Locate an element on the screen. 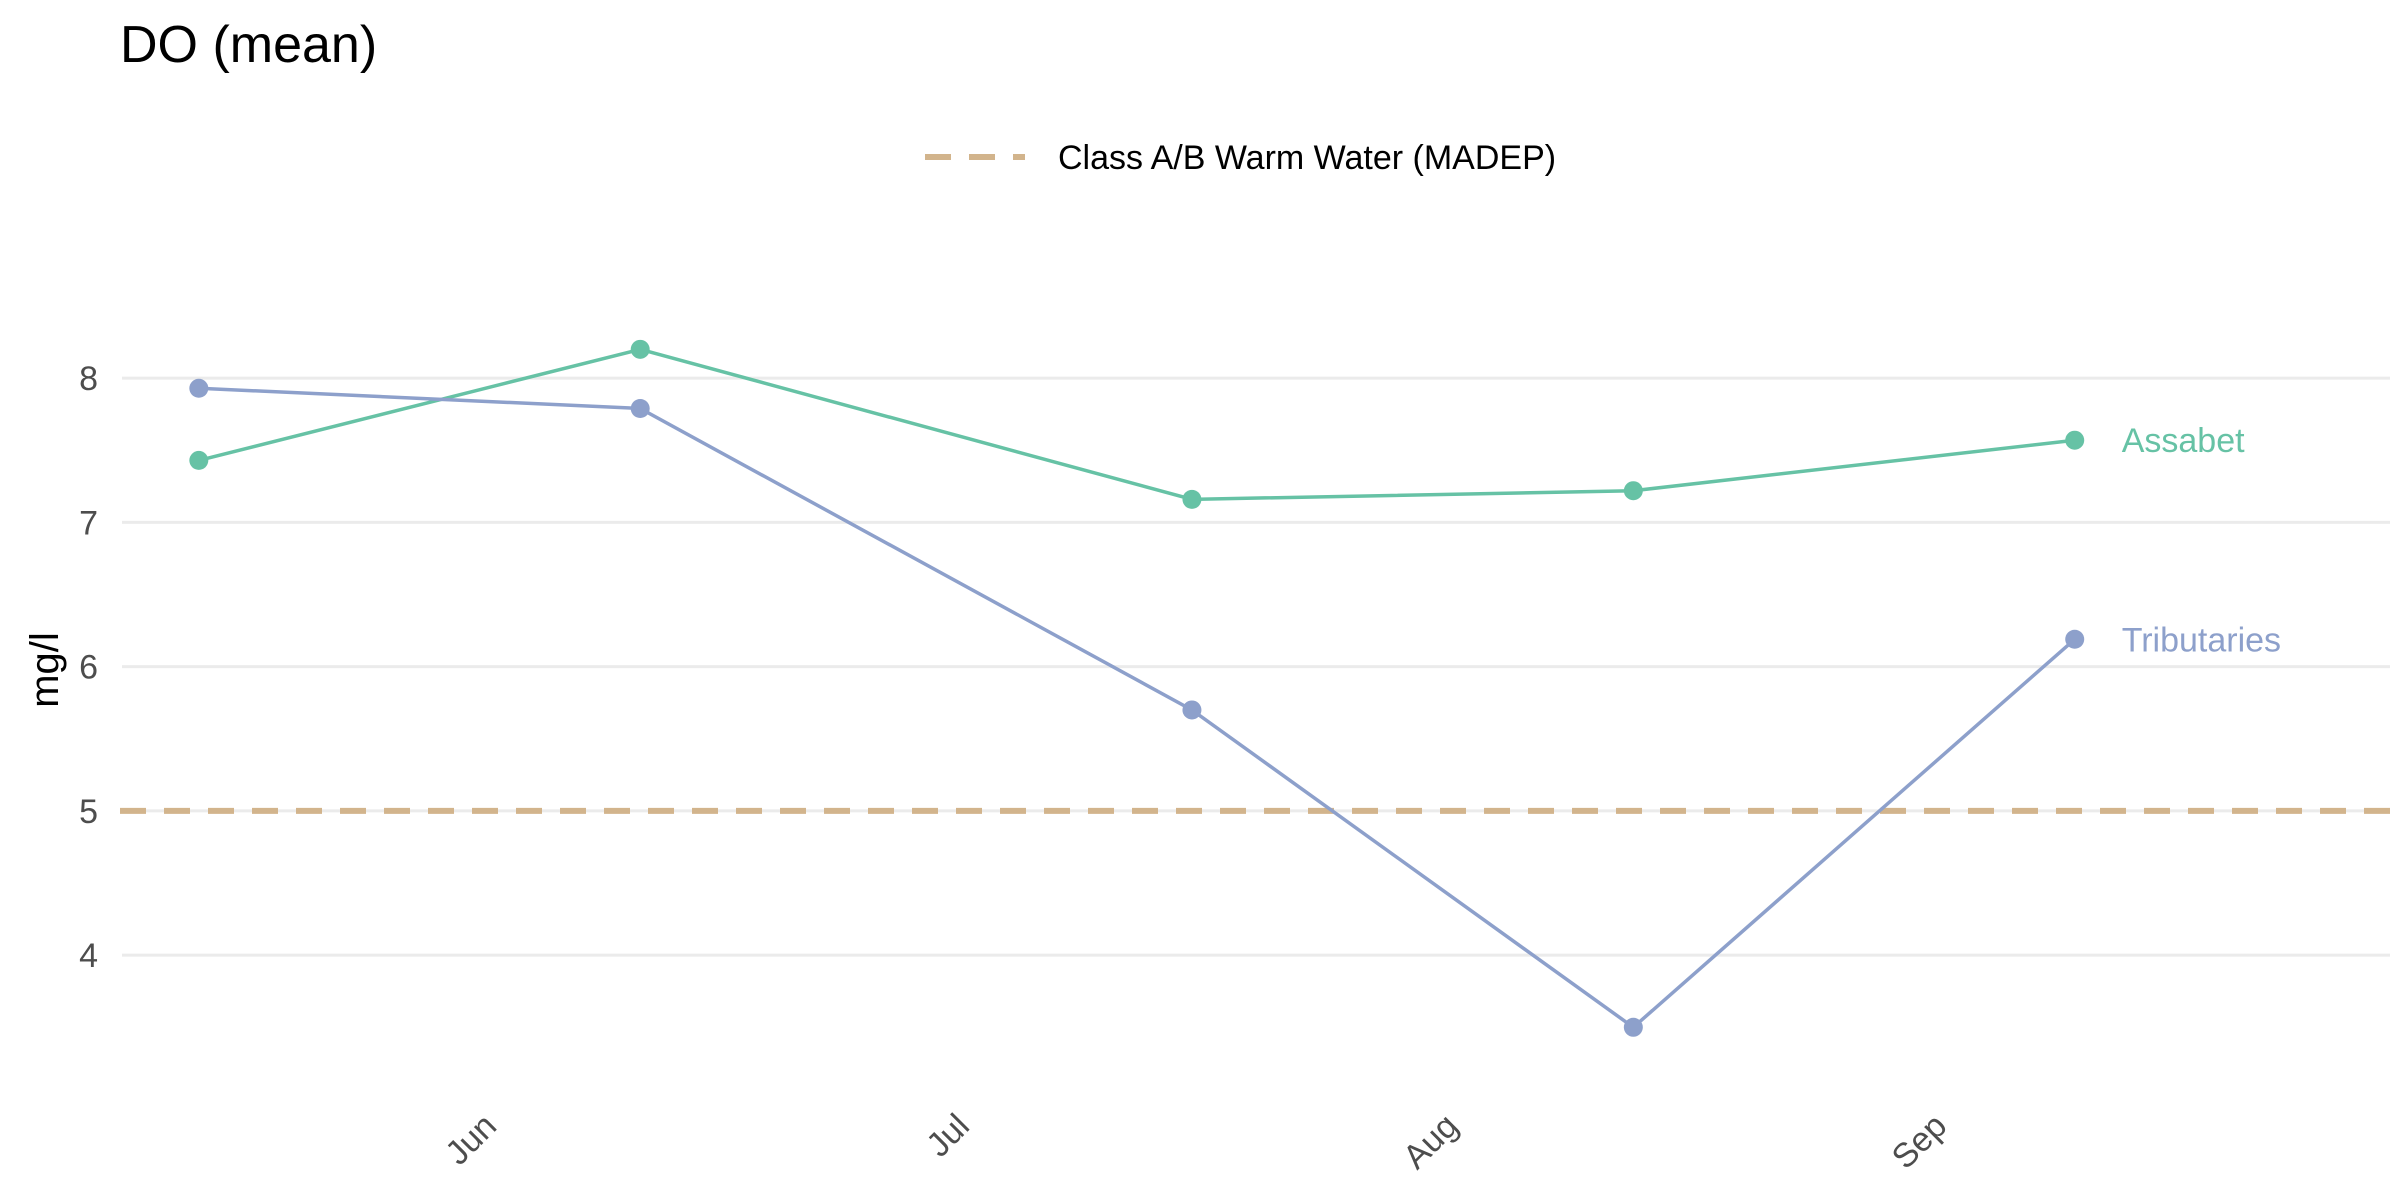  x-tick-label: Jul is located at coordinates (948, 1136).